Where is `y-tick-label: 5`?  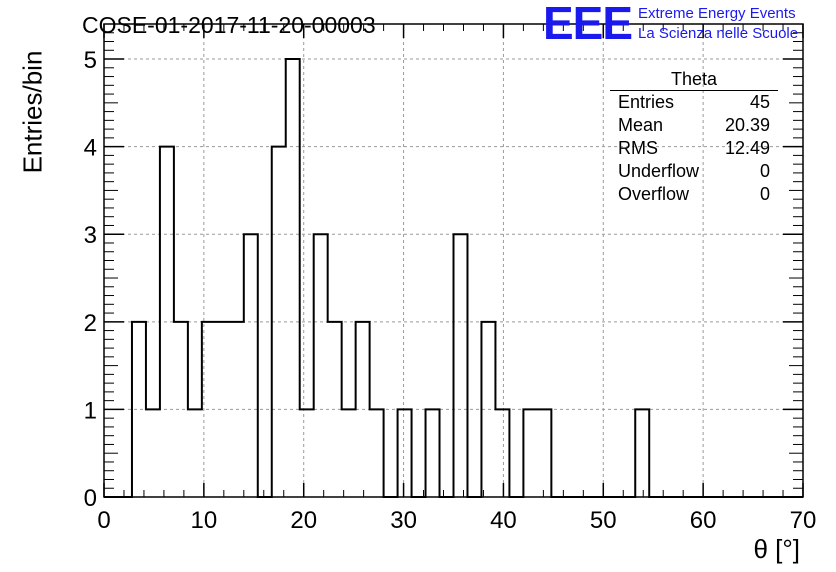 y-tick-label: 5 is located at coordinates (90, 60).